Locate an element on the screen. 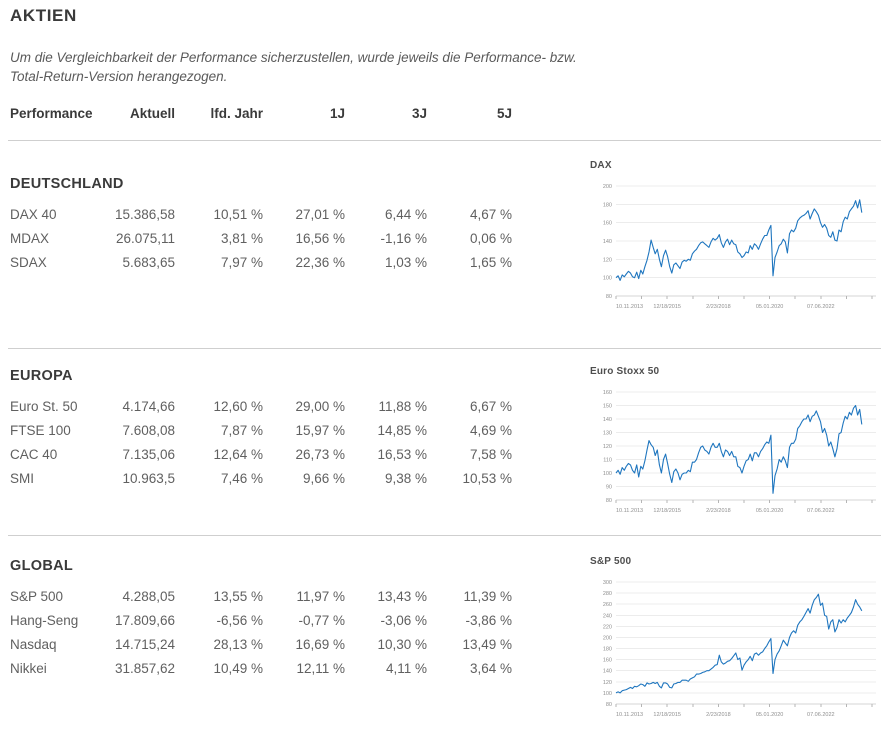 The height and width of the screenshot is (734, 889). table-row: SDAX 5.683,65 7,97 % 22,36 % 1,03 % 1,65 % is located at coordinates (262, 263).